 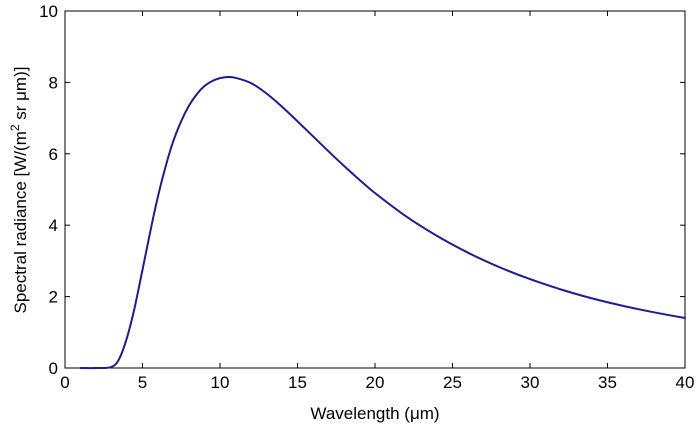 I want to click on x-tick-labels: 0 5 10 15 20 25 30 35 40, so click(x=377, y=382).